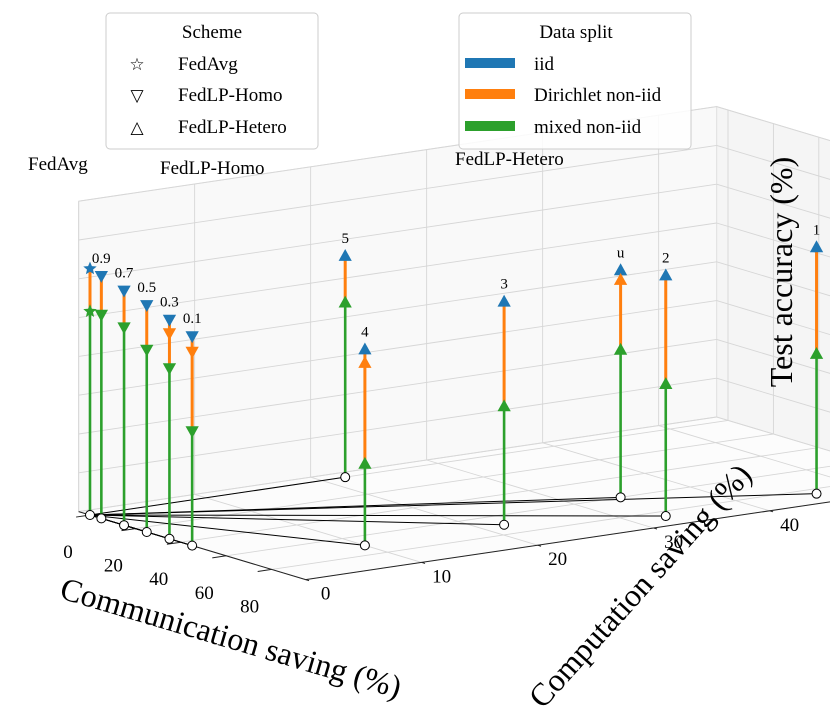  I want to click on group-label-fedlp-homo: FedLP-Homo, so click(212, 168).